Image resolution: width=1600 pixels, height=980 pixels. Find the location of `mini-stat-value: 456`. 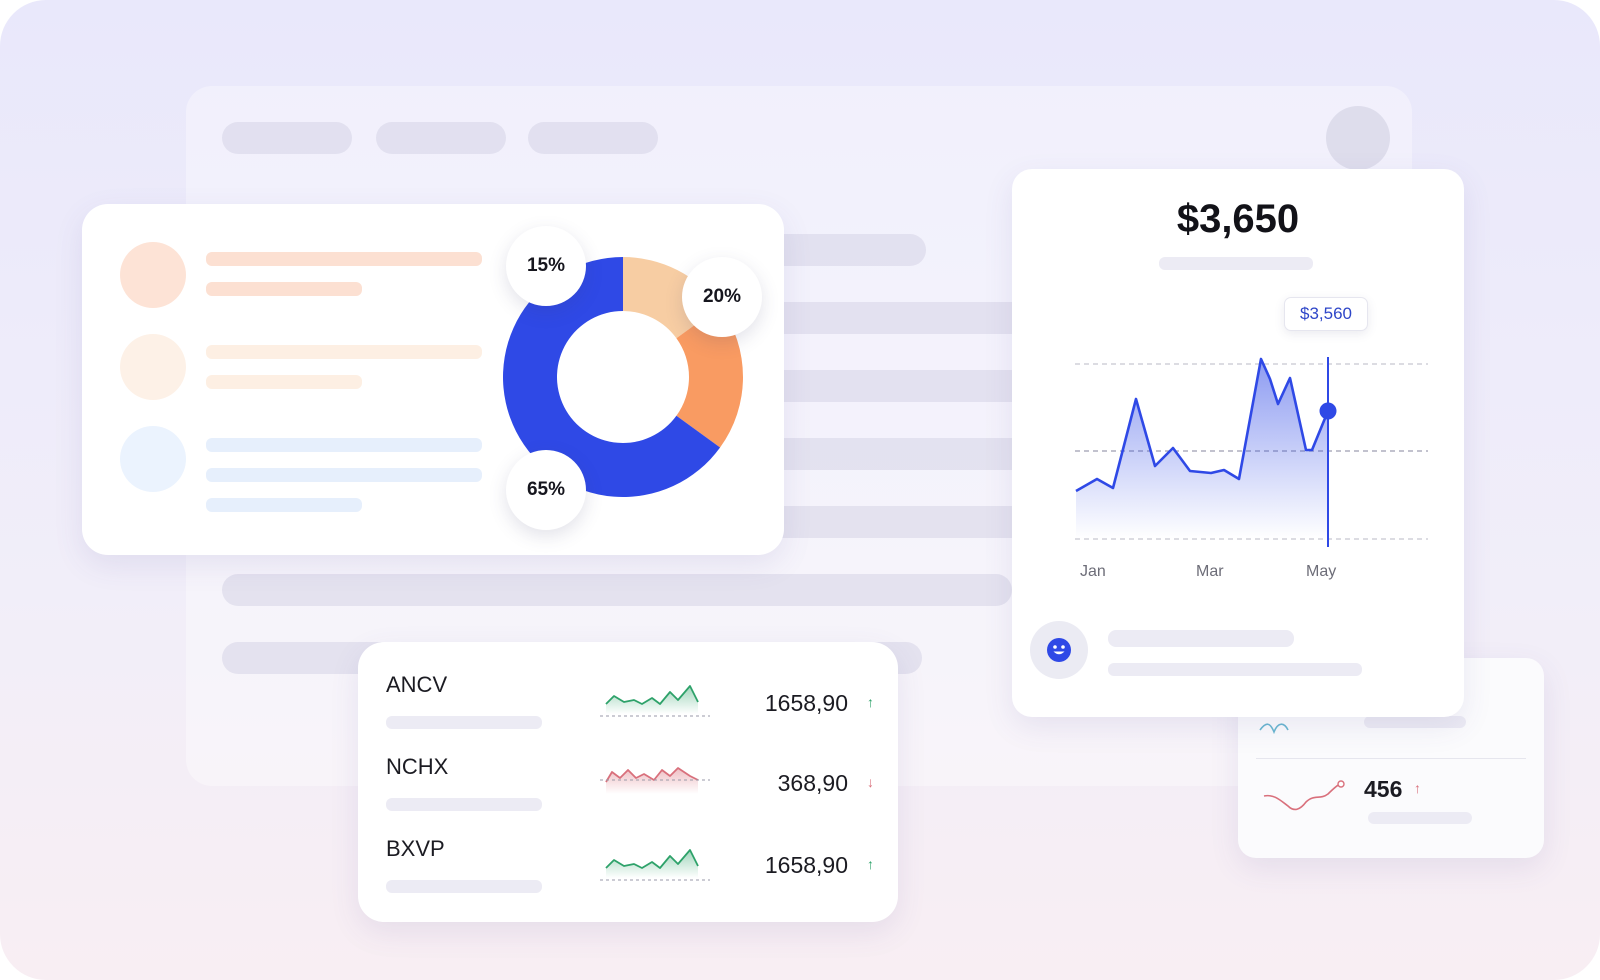

mini-stat-value: 456 is located at coordinates (1383, 789).